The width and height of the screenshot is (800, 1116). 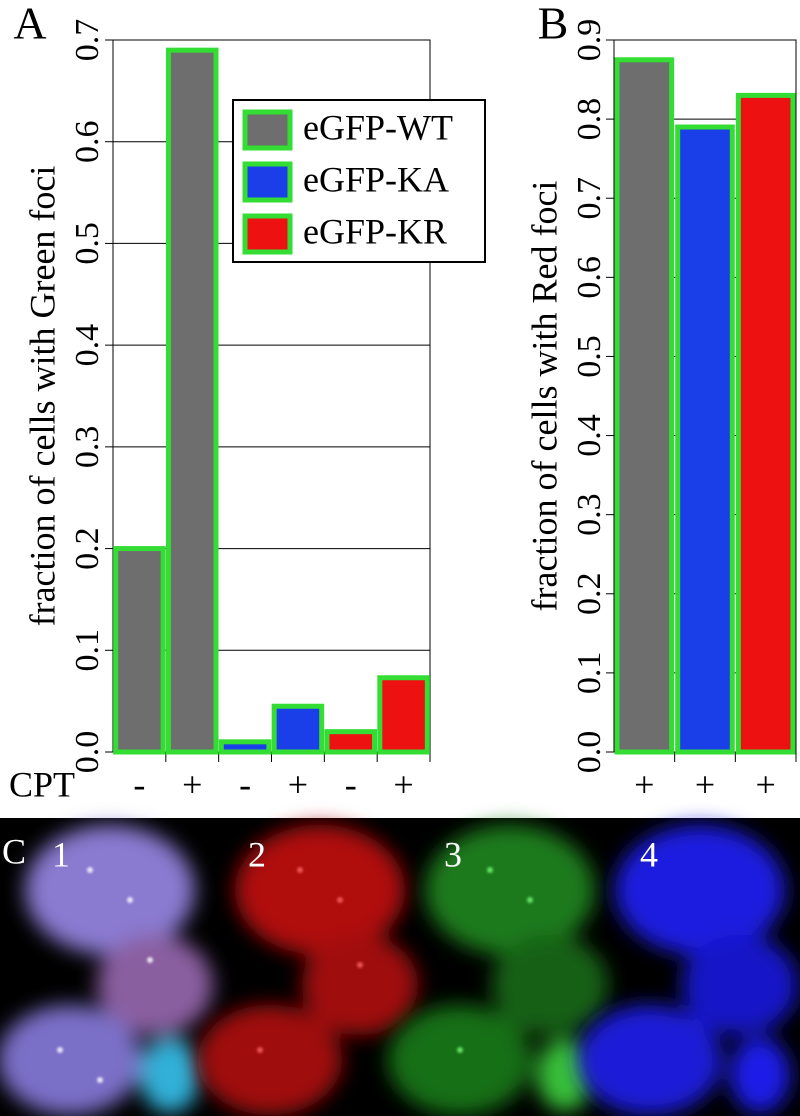 I want to click on legend: eGFP-WT eGFP-KA eGFP-KR, so click(x=359, y=181).